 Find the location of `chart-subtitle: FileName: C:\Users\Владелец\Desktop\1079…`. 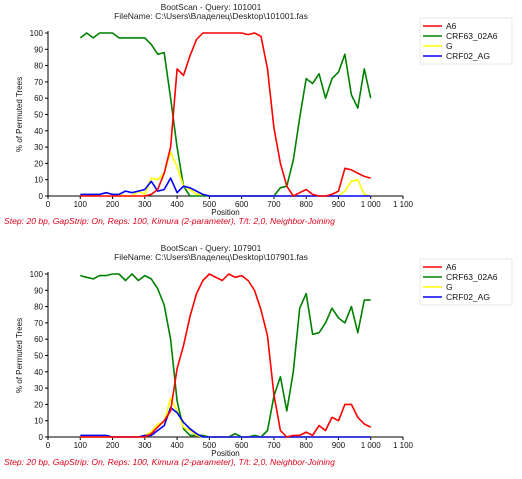

chart-subtitle: FileName: C:\Users\Владелец\Desktop\1079… is located at coordinates (211, 257).